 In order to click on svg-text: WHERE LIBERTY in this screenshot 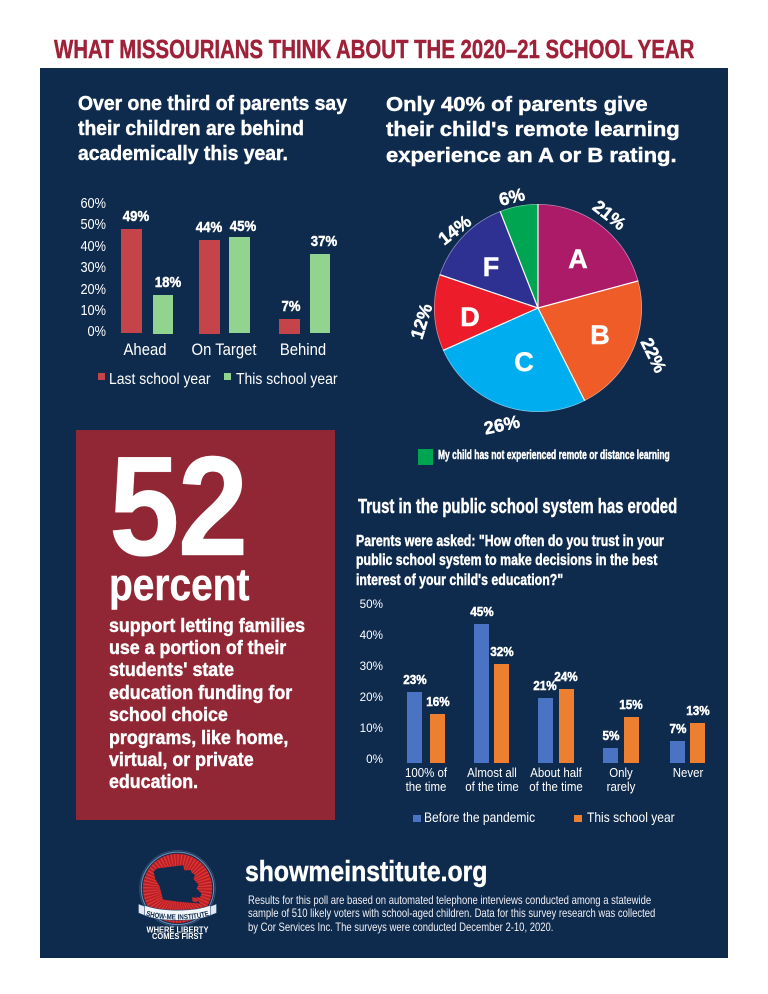, I will do `click(178, 930)`.